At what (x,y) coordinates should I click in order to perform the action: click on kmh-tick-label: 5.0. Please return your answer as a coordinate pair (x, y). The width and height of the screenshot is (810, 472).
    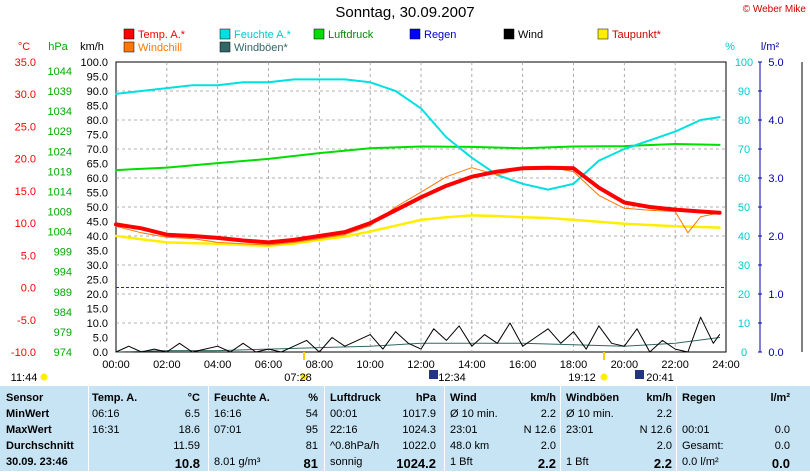
    Looking at the image, I should click on (100, 339).